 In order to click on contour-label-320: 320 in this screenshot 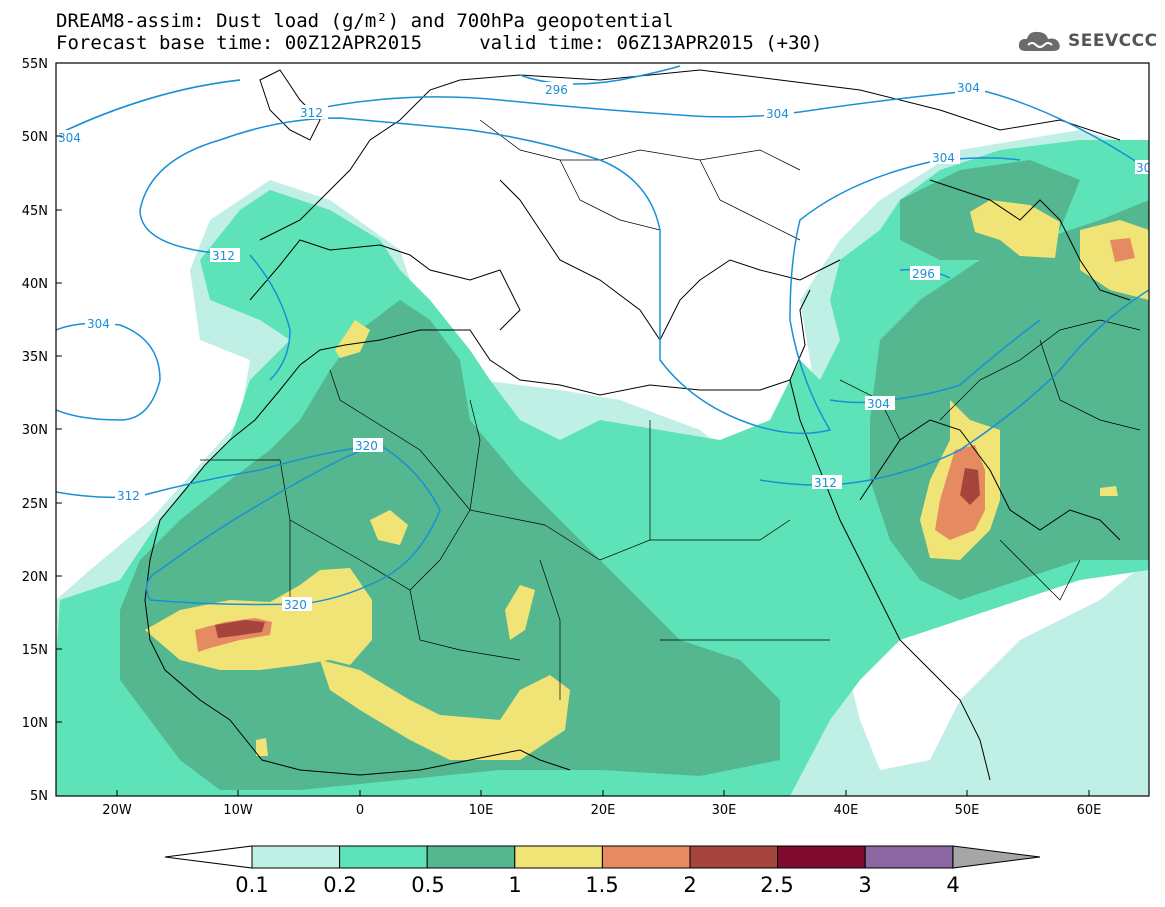, I will do `click(366, 446)`.